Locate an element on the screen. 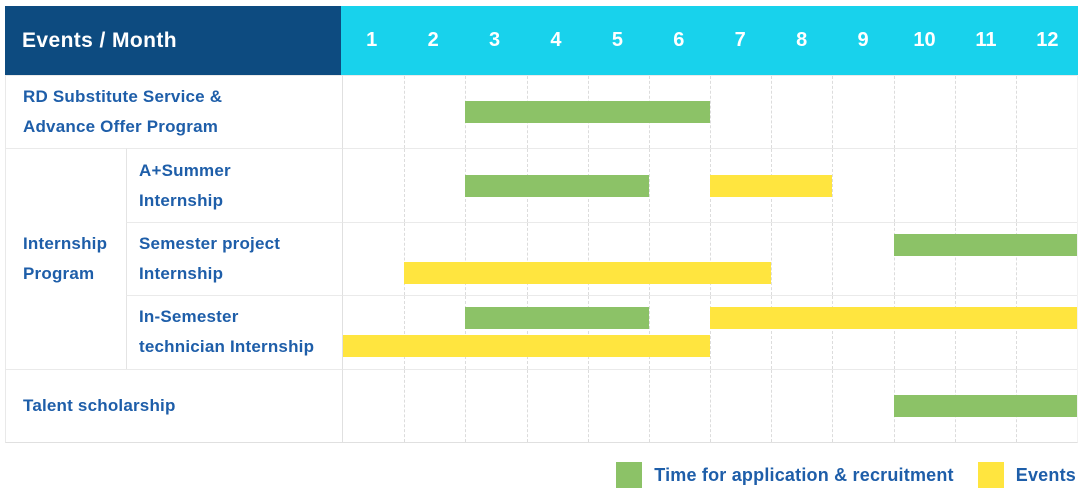 Image resolution: width=1080 pixels, height=494 pixels. legend-item-events: Events is located at coordinates (1026, 475).